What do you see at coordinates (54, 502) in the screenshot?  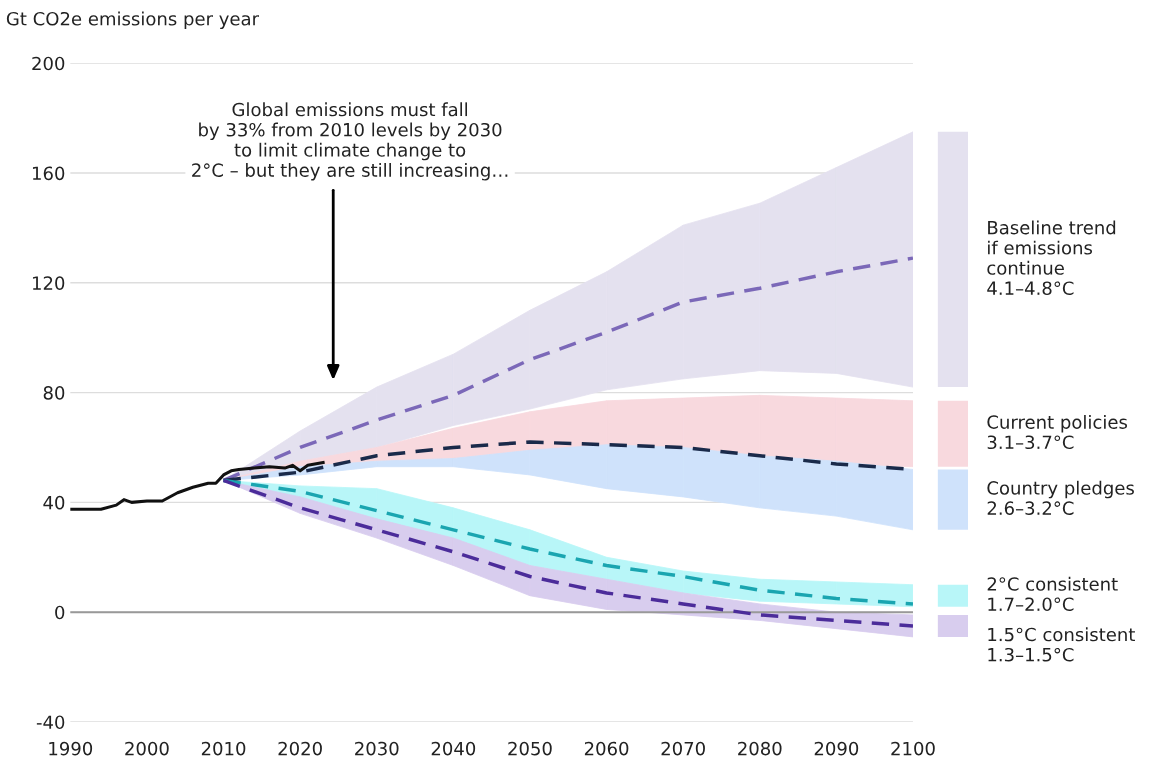 I see `y-tick-label: 40` at bounding box center [54, 502].